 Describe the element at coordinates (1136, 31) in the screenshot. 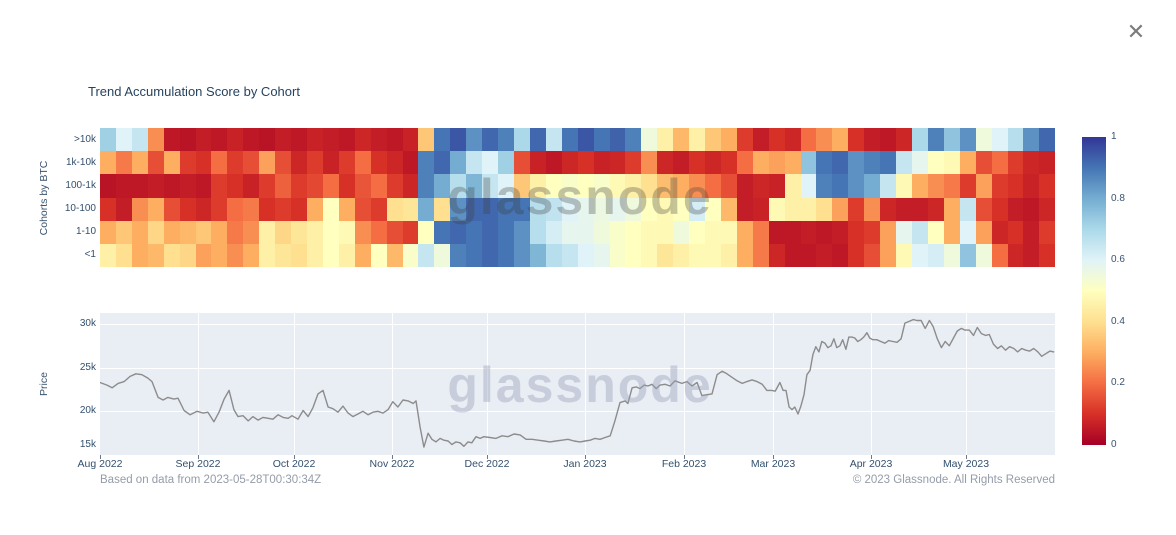

I see `close-icon: ✕` at that location.